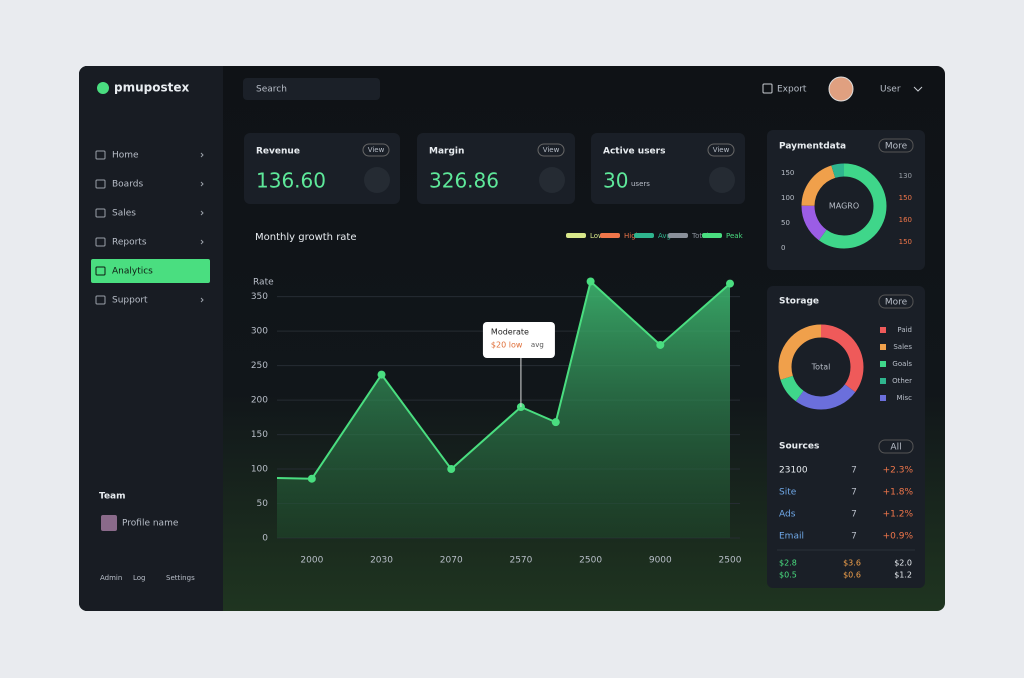 The image size is (1024, 678). What do you see at coordinates (590, 561) in the screenshot?
I see `x-tick-label: 2500` at bounding box center [590, 561].